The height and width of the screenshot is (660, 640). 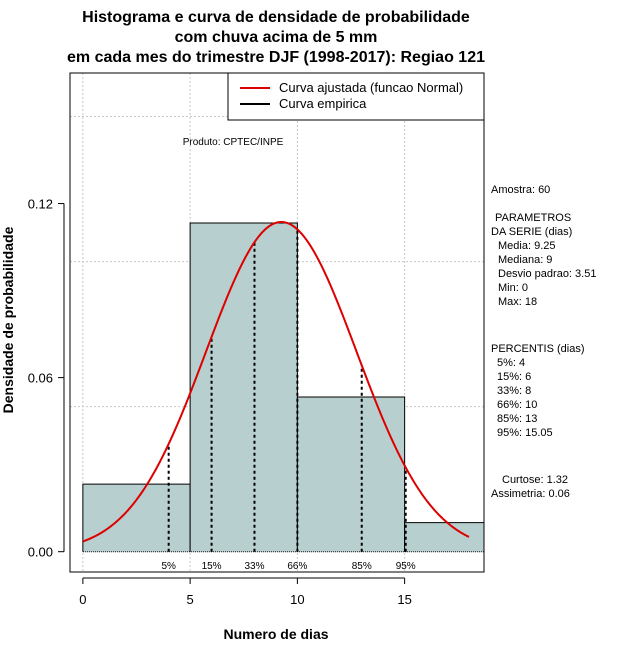 I want to click on percentile-label-3: 66%, so click(x=297, y=566).